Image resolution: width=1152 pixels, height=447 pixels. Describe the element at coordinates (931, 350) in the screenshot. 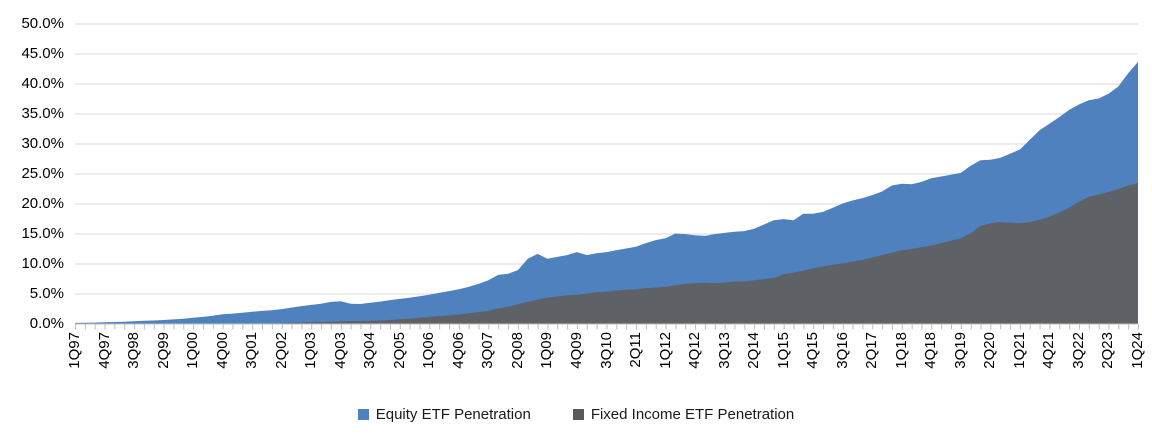

I see `x-axis-tick-label: 4Q18` at that location.